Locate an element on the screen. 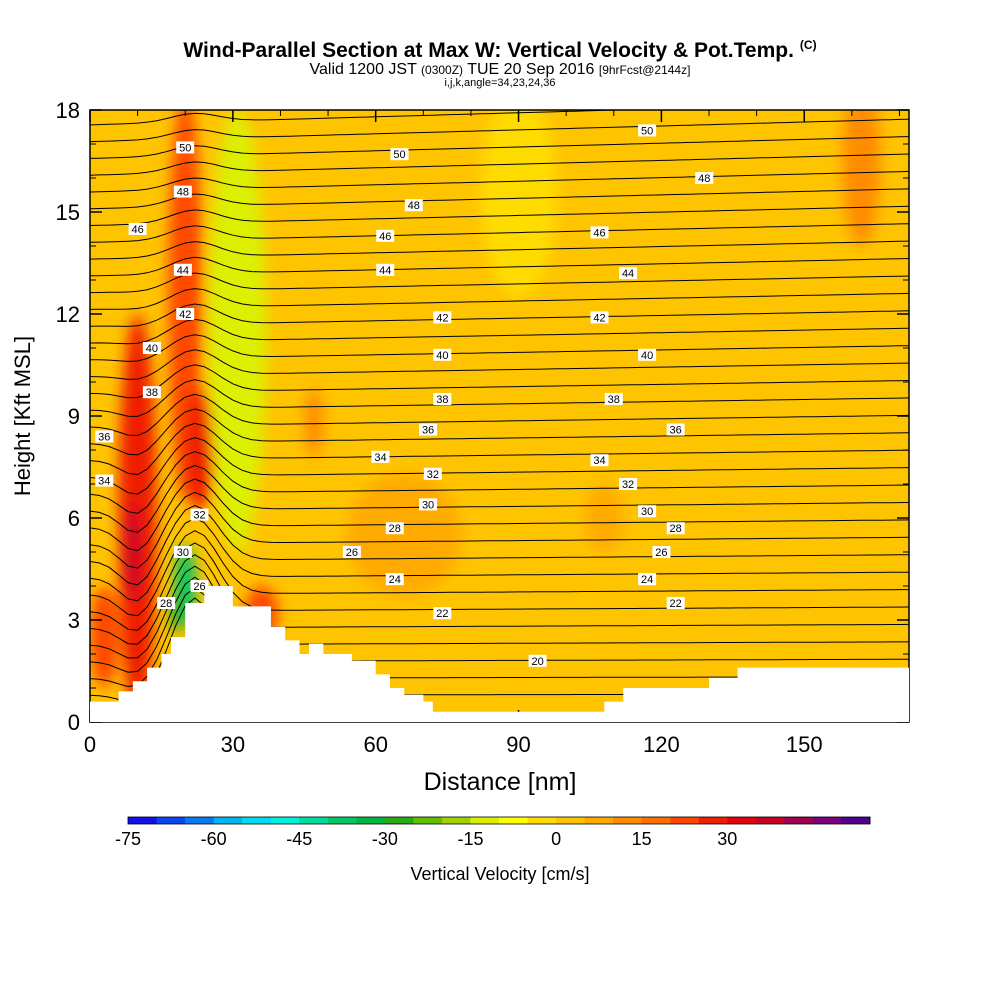  valid-utc: (0300Z) is located at coordinates (442, 70).